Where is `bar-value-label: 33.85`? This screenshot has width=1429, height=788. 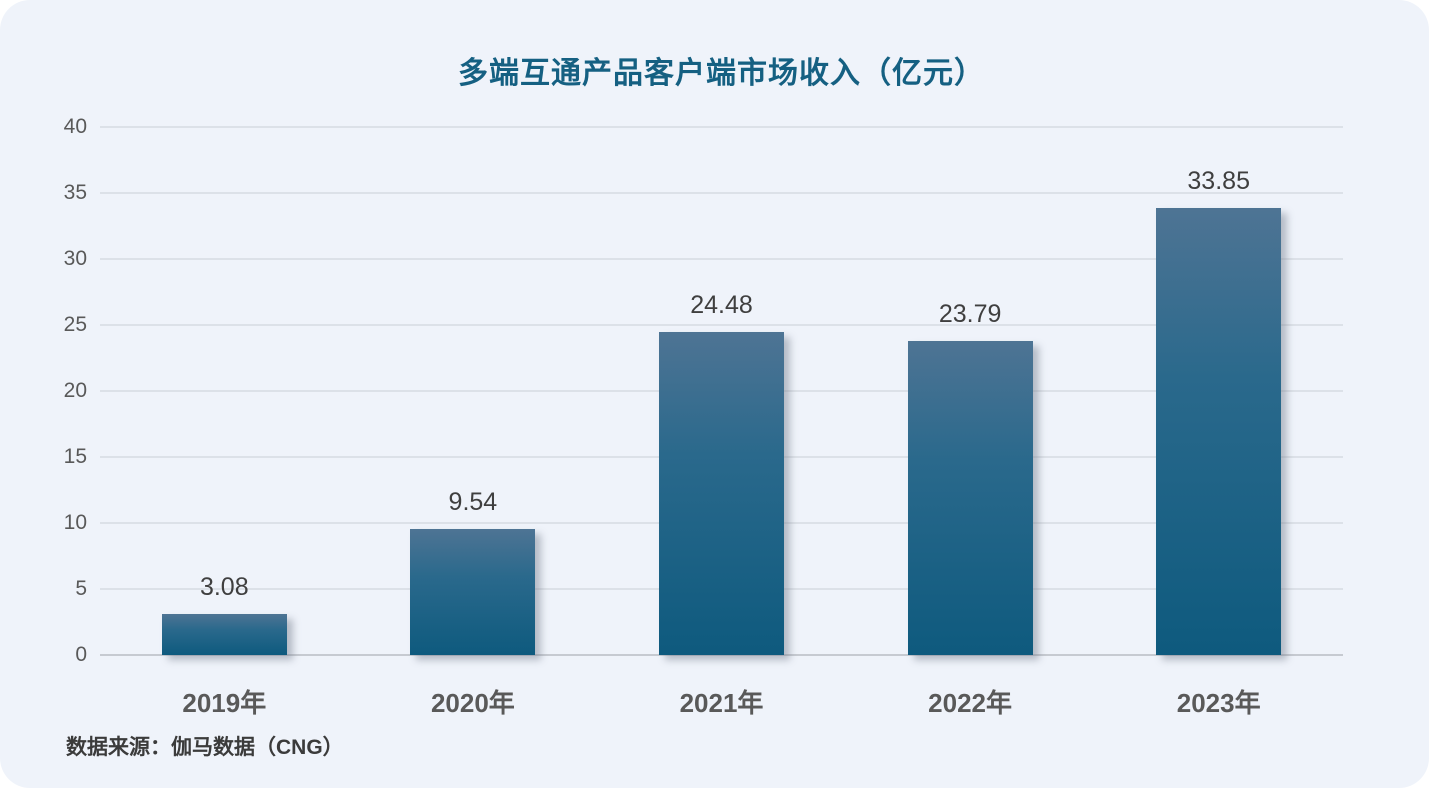
bar-value-label: 33.85 is located at coordinates (1218, 181).